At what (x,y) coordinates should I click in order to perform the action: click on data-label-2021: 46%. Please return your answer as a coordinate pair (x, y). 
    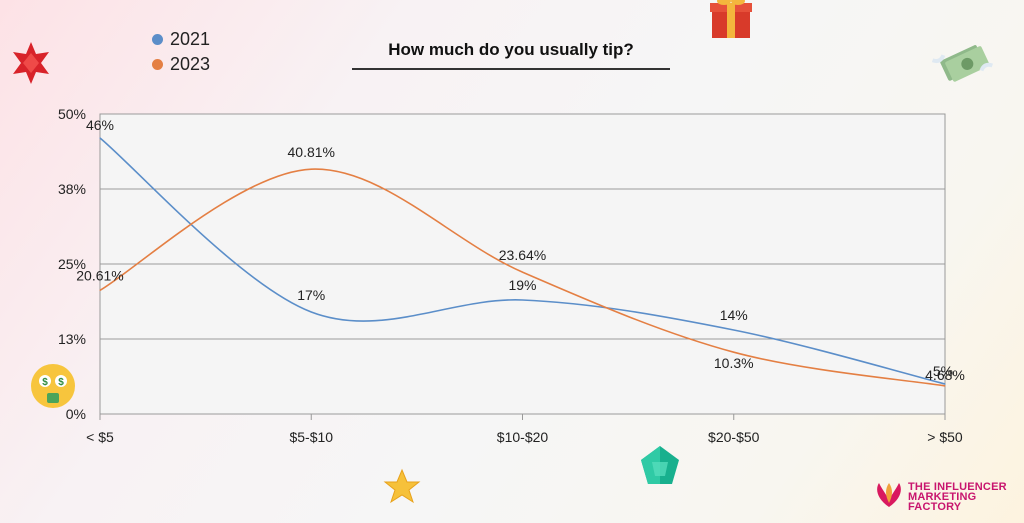
    Looking at the image, I should click on (100, 125).